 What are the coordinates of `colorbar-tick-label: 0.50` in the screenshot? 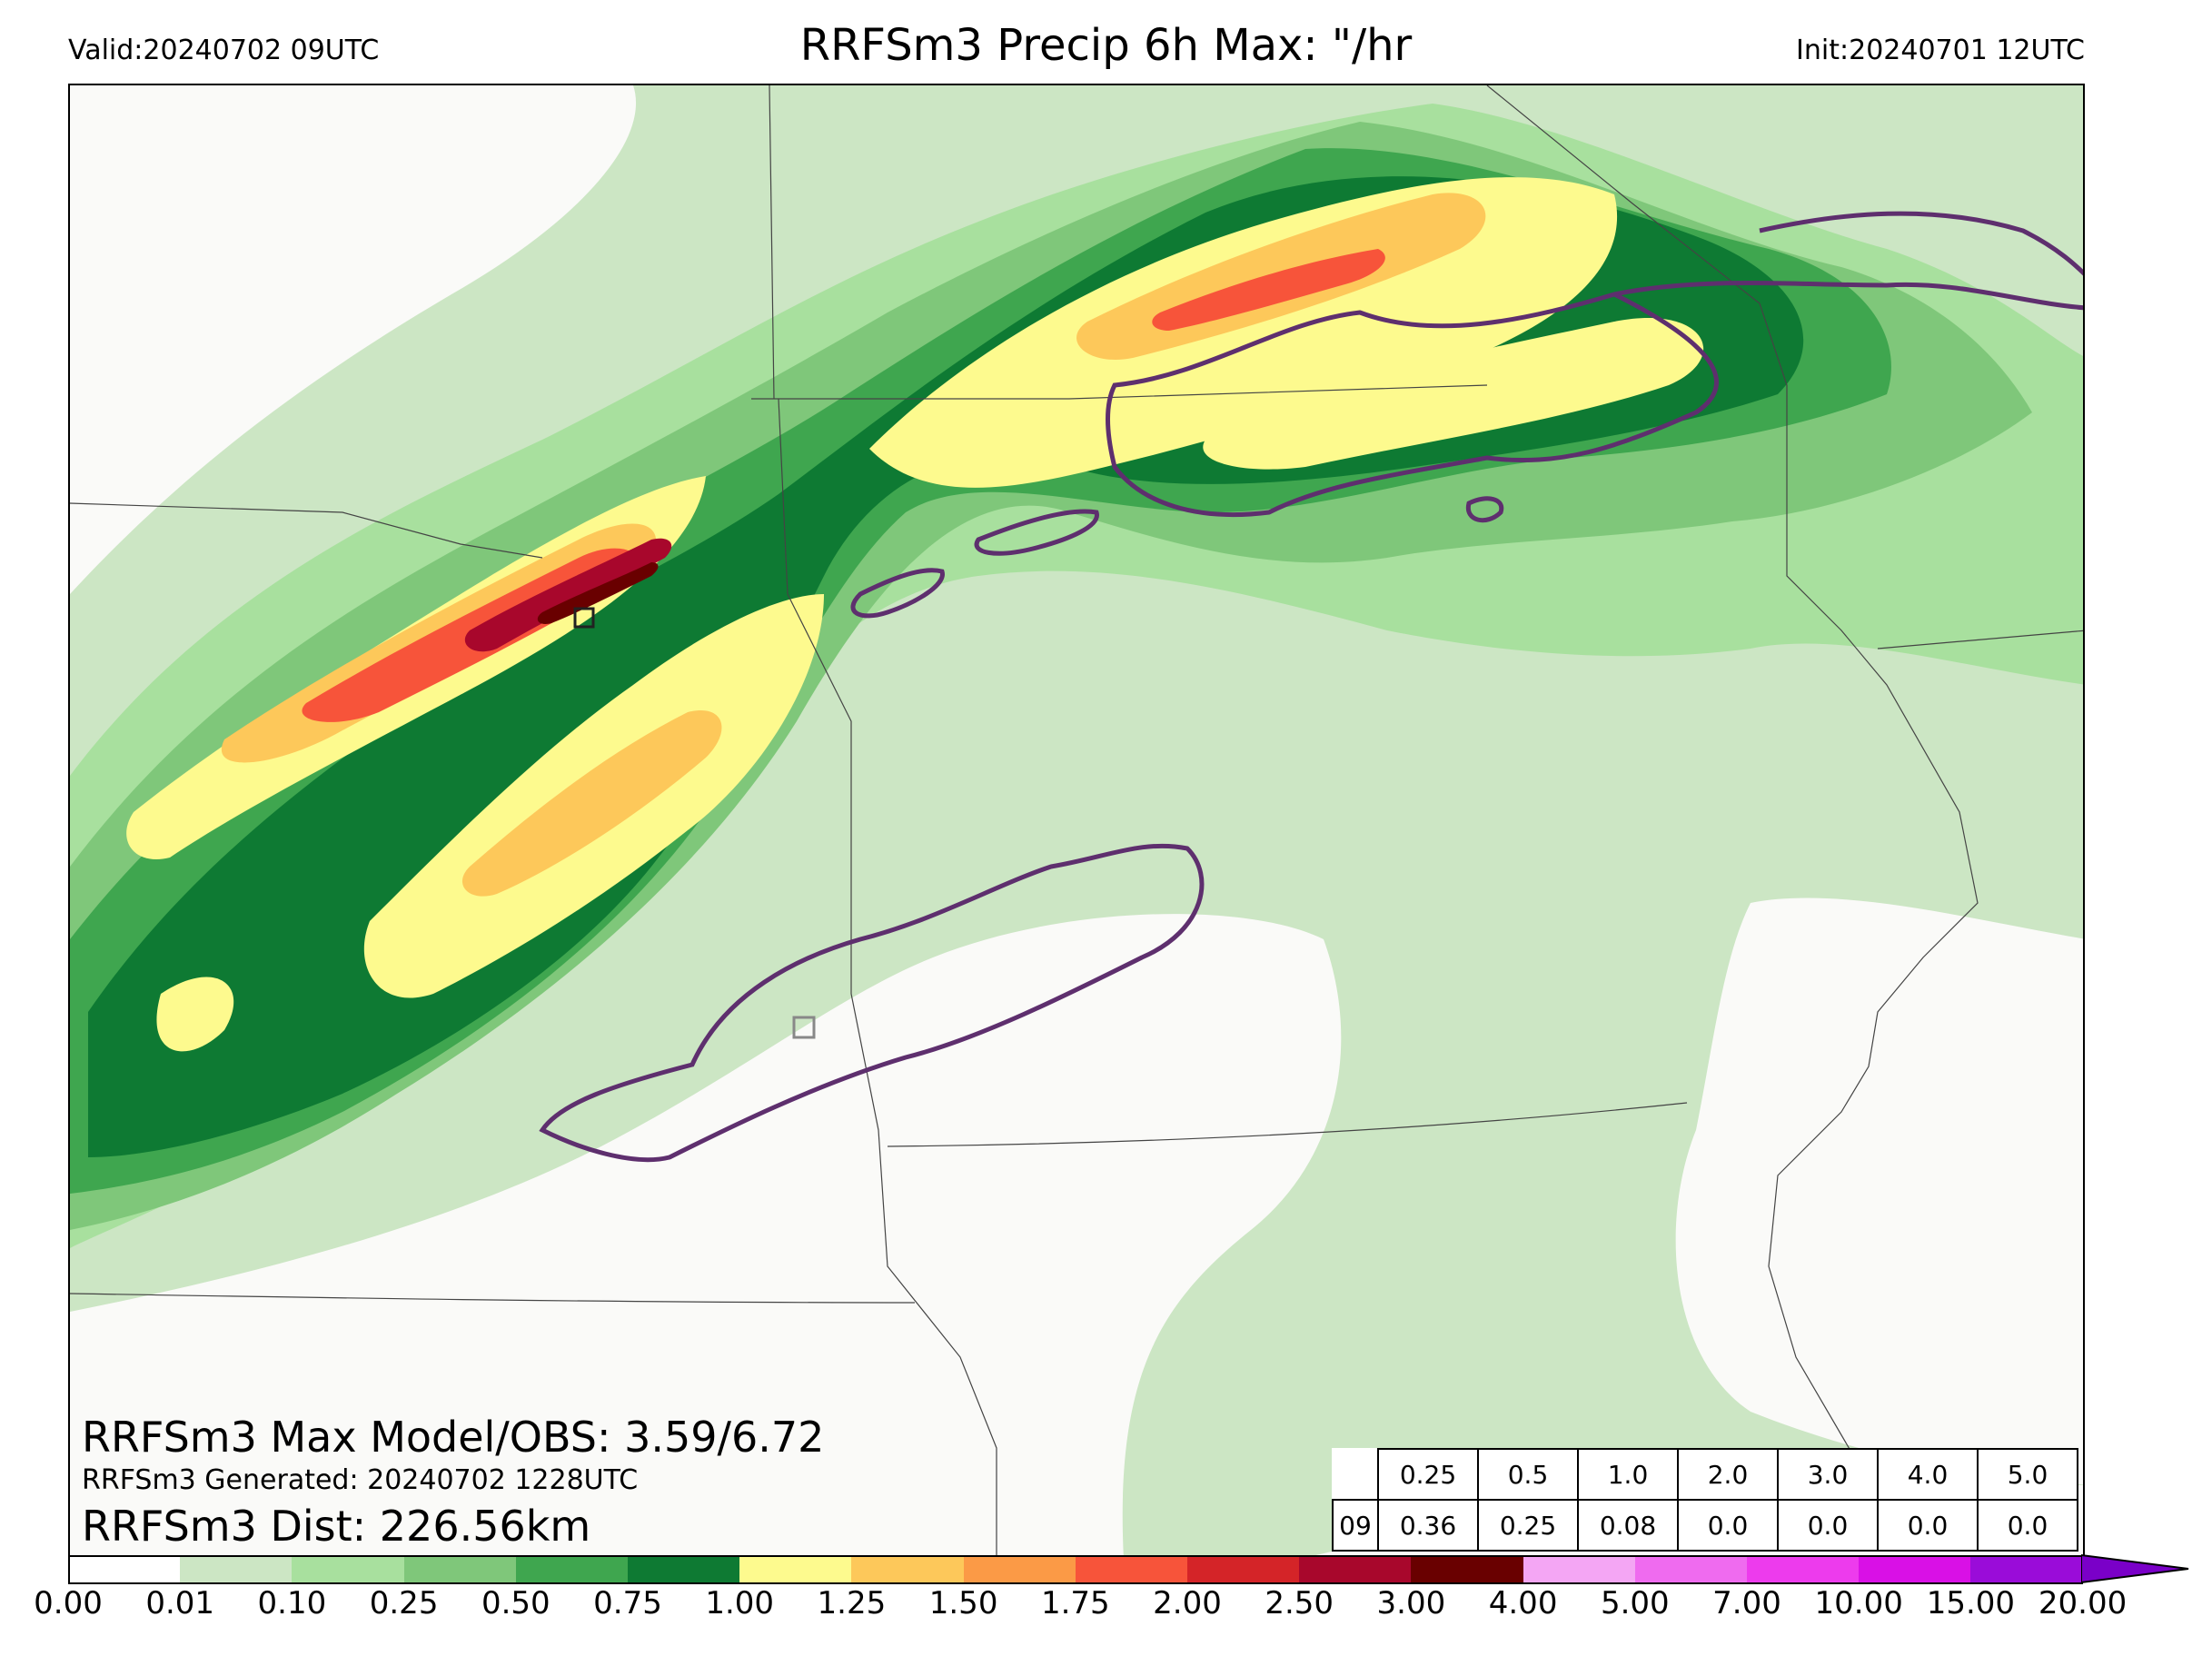 It's located at (516, 1603).